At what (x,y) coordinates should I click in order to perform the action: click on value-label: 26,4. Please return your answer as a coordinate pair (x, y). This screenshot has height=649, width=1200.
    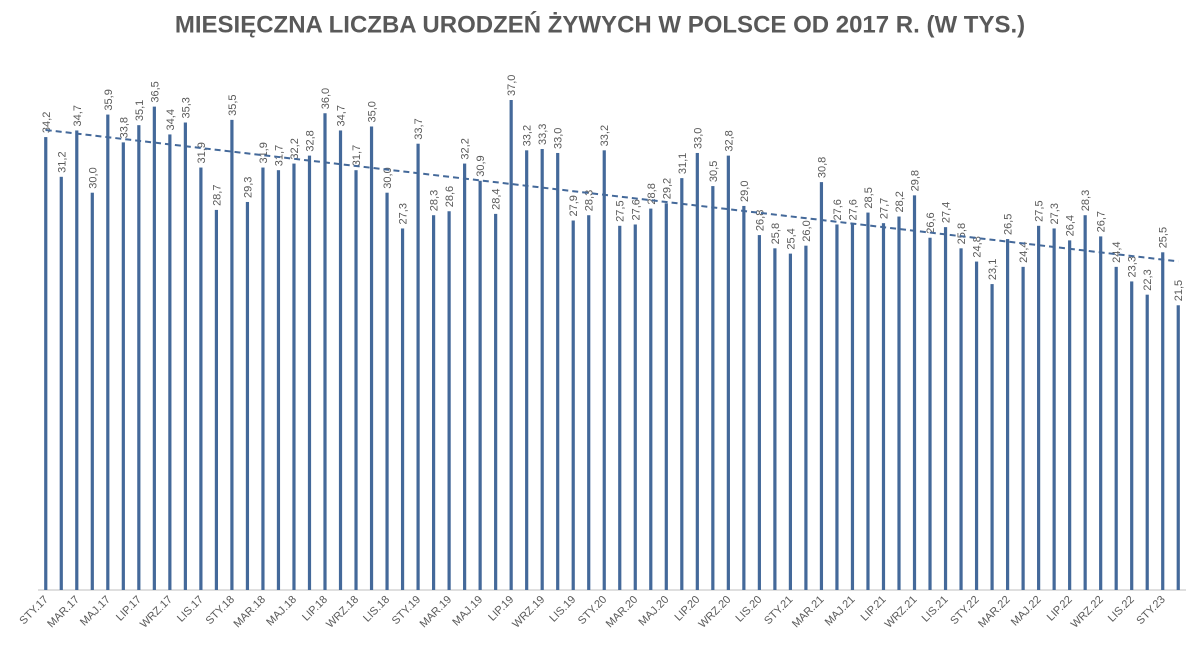
    Looking at the image, I should click on (1071, 225).